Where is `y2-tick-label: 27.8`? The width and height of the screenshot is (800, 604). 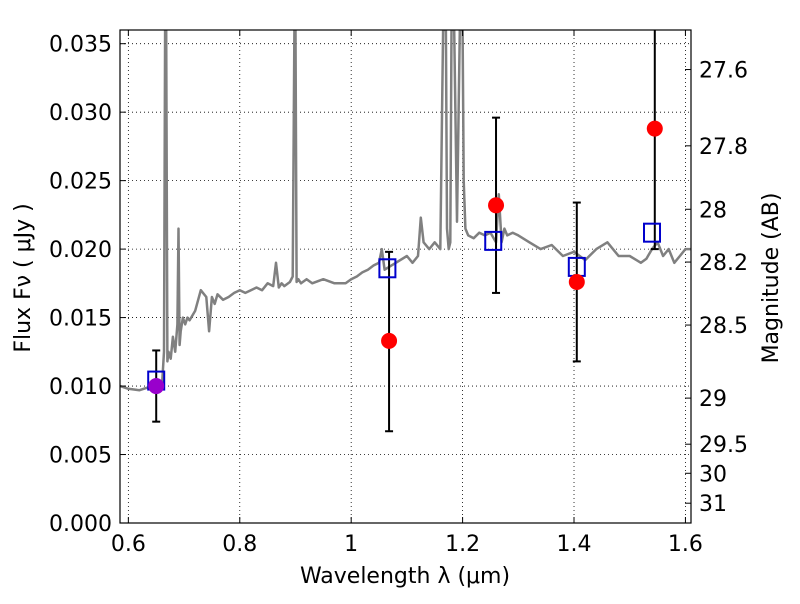
y2-tick-label: 27.8 is located at coordinates (723, 147).